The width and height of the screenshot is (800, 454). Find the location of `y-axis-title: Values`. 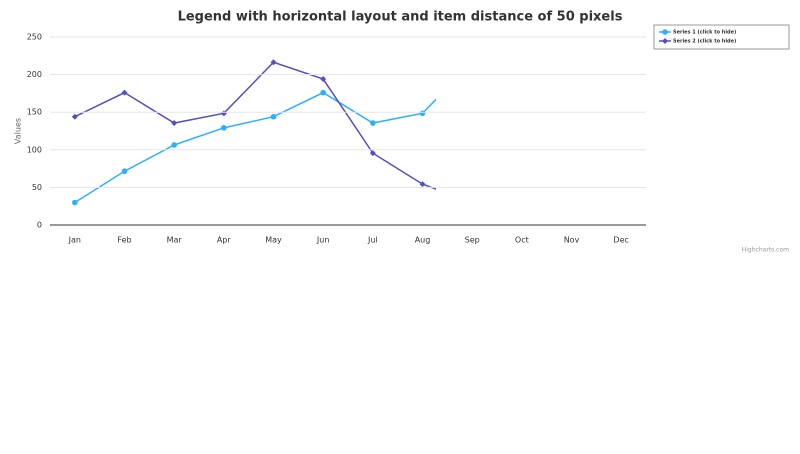

y-axis-title: Values is located at coordinates (18, 131).